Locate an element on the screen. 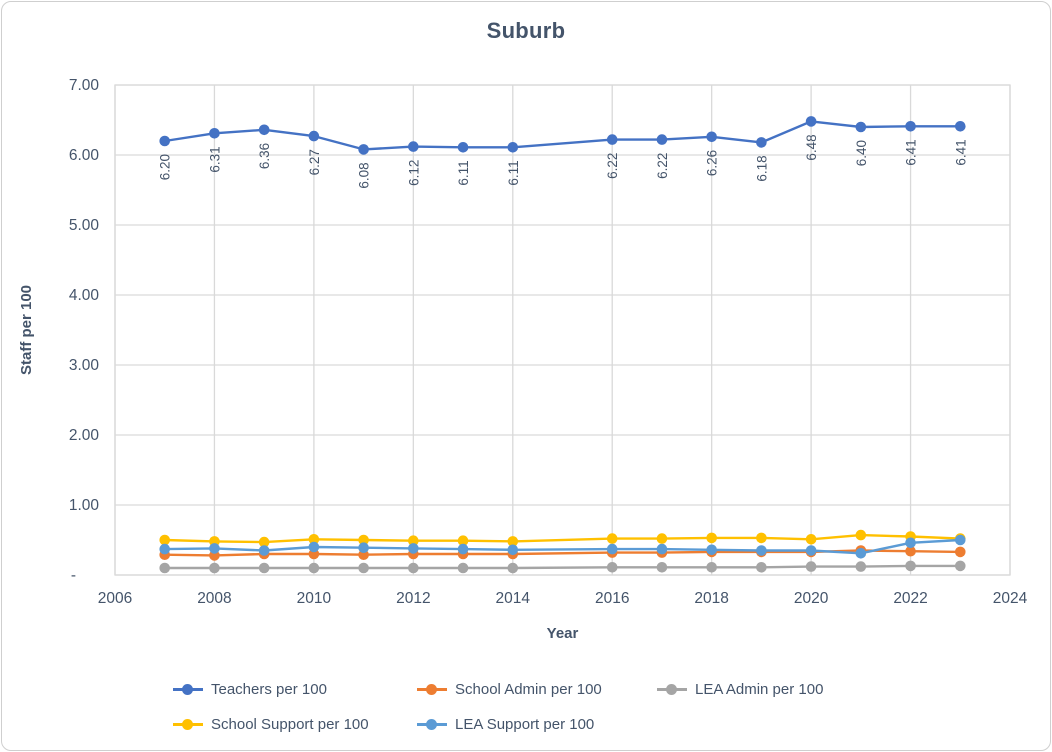 The width and height of the screenshot is (1052, 752). data-label: 6.31 is located at coordinates (214, 159).